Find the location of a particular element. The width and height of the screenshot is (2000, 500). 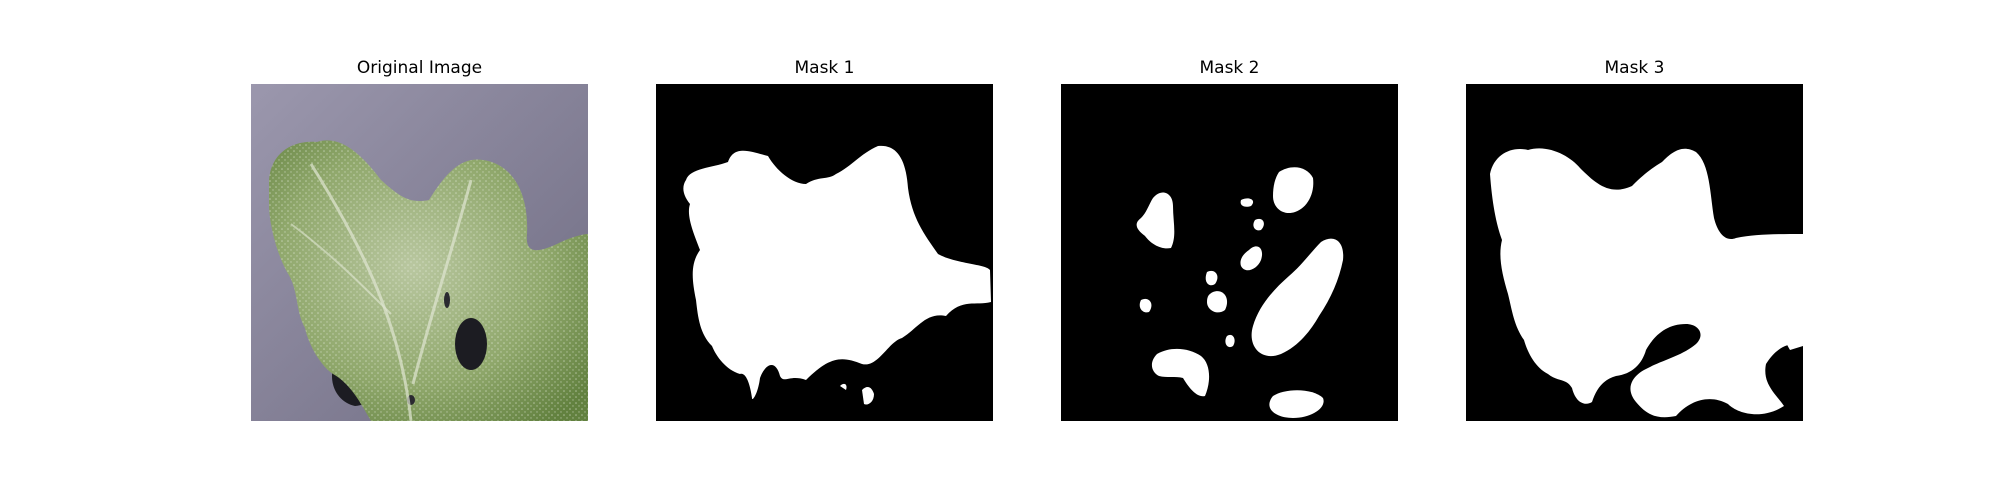

original-image-panel is located at coordinates (419, 252).